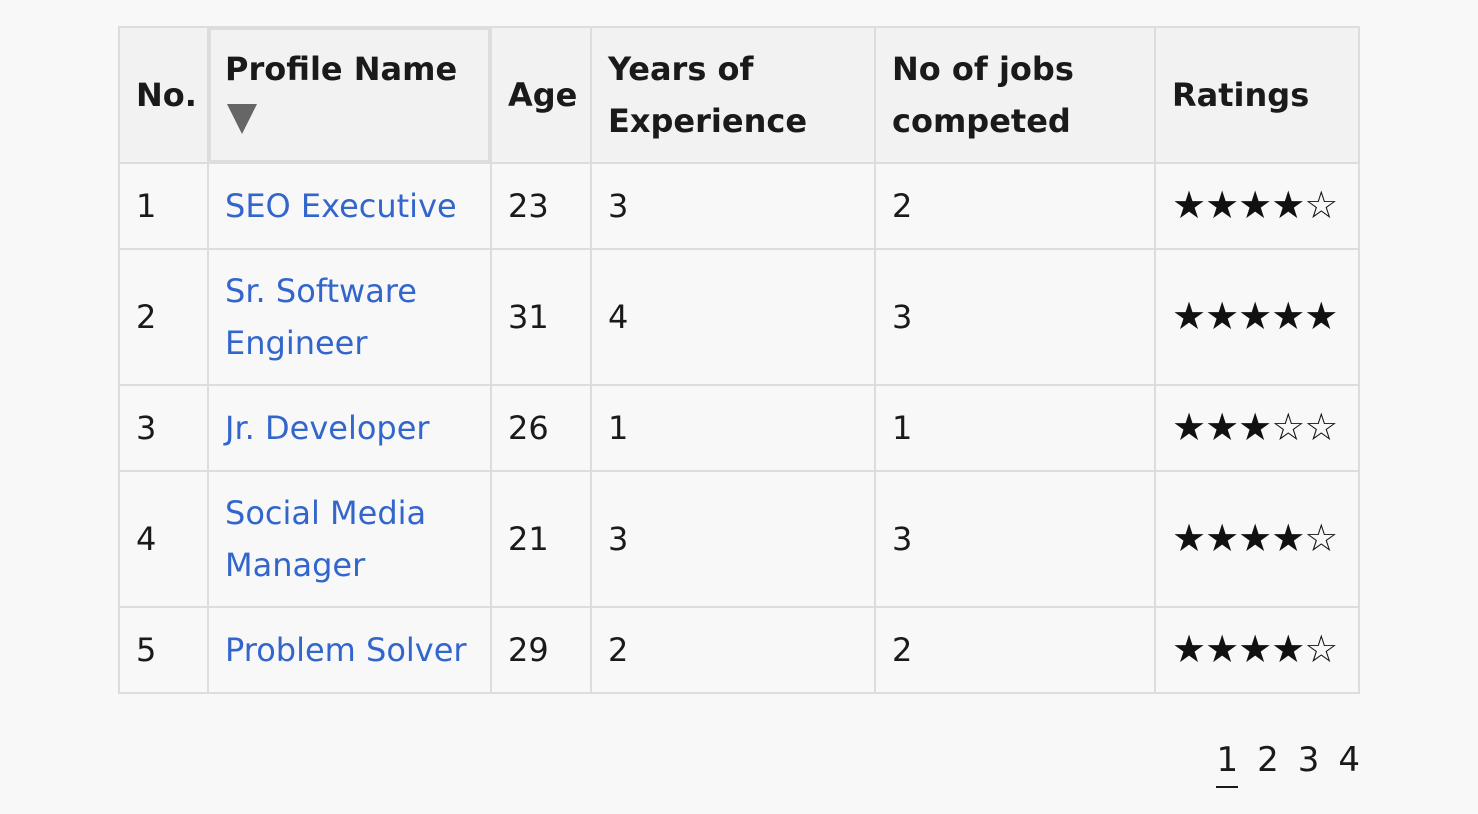 Image resolution: width=1478 pixels, height=814 pixels. Describe the element at coordinates (1288, 764) in the screenshot. I see `pagination: 1 2 3 4` at that location.